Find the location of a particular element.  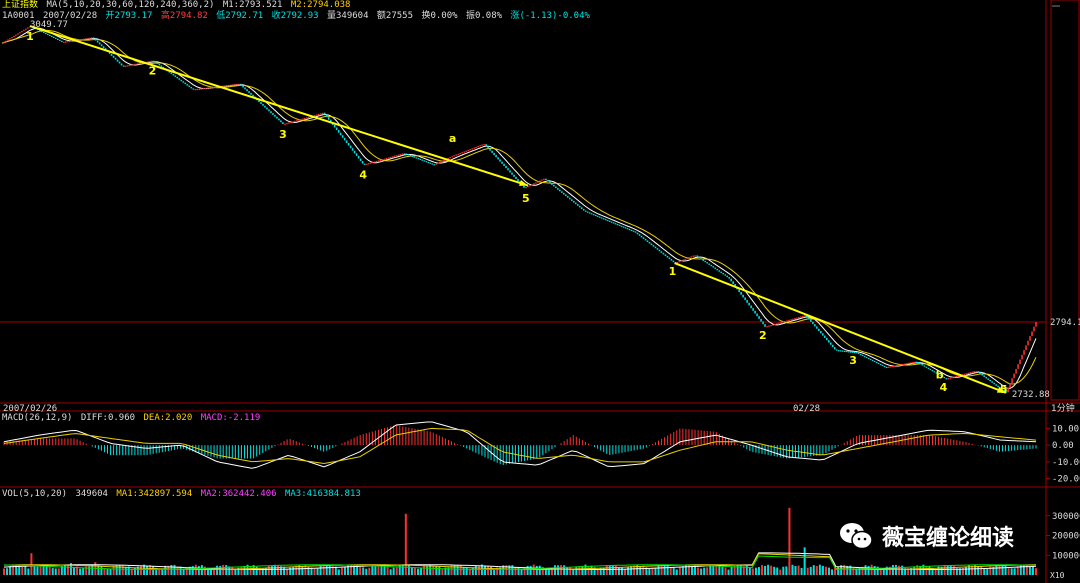

arrow-label-a: a is located at coordinates (452, 138).